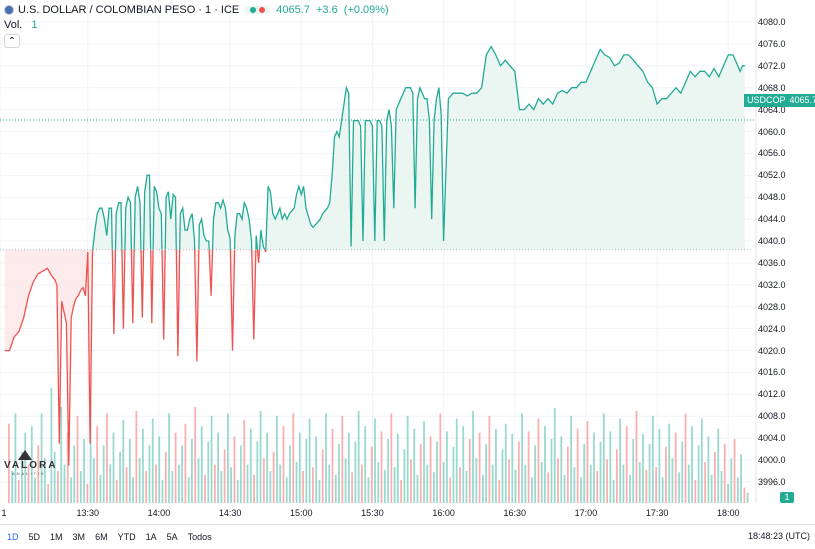  Describe the element at coordinates (301, 513) in the screenshot. I see `time-tick-label: 15:00` at that location.